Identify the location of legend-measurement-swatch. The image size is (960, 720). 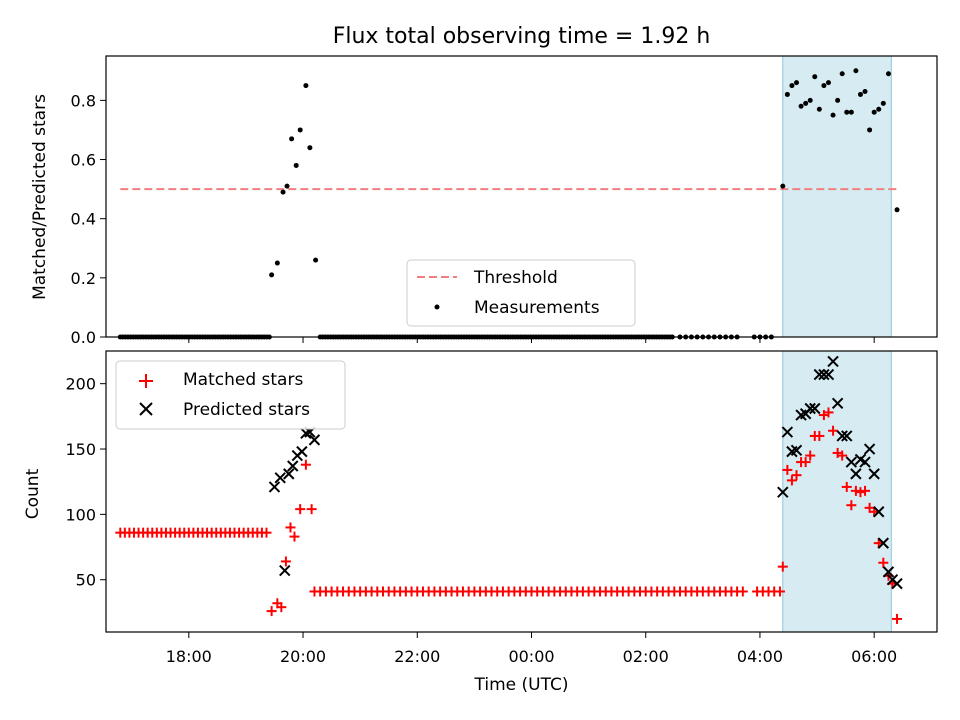
(437, 307).